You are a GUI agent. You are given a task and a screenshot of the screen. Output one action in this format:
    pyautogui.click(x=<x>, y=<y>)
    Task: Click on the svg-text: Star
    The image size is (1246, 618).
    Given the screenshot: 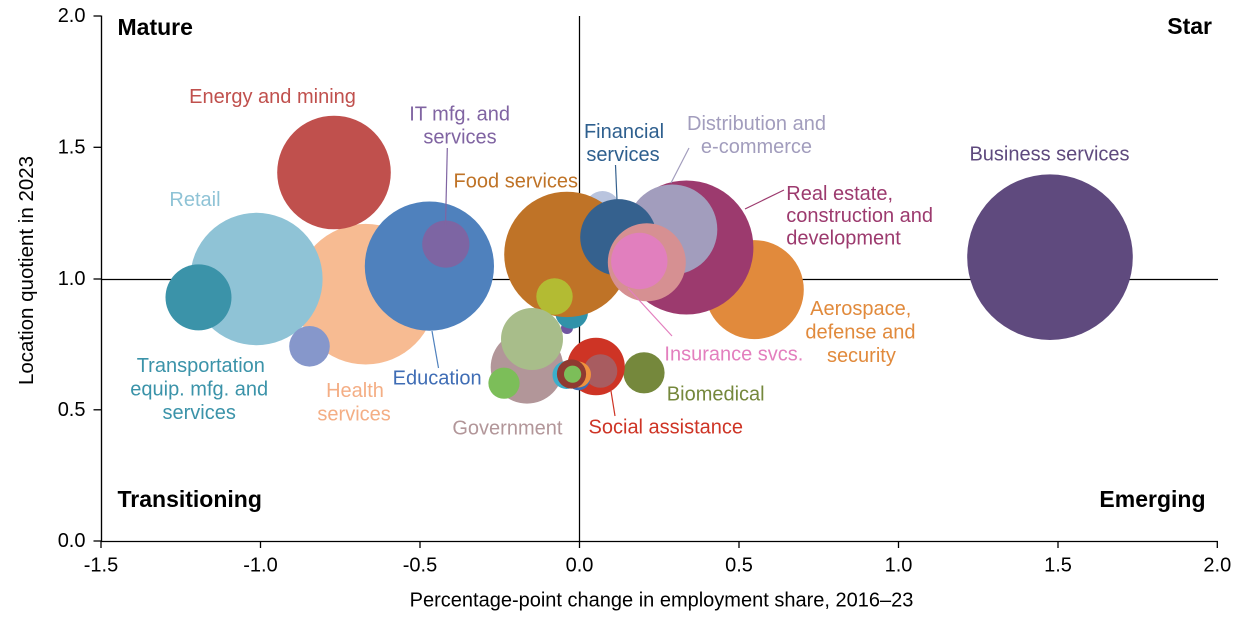 What is the action you would take?
    pyautogui.click(x=1189, y=26)
    